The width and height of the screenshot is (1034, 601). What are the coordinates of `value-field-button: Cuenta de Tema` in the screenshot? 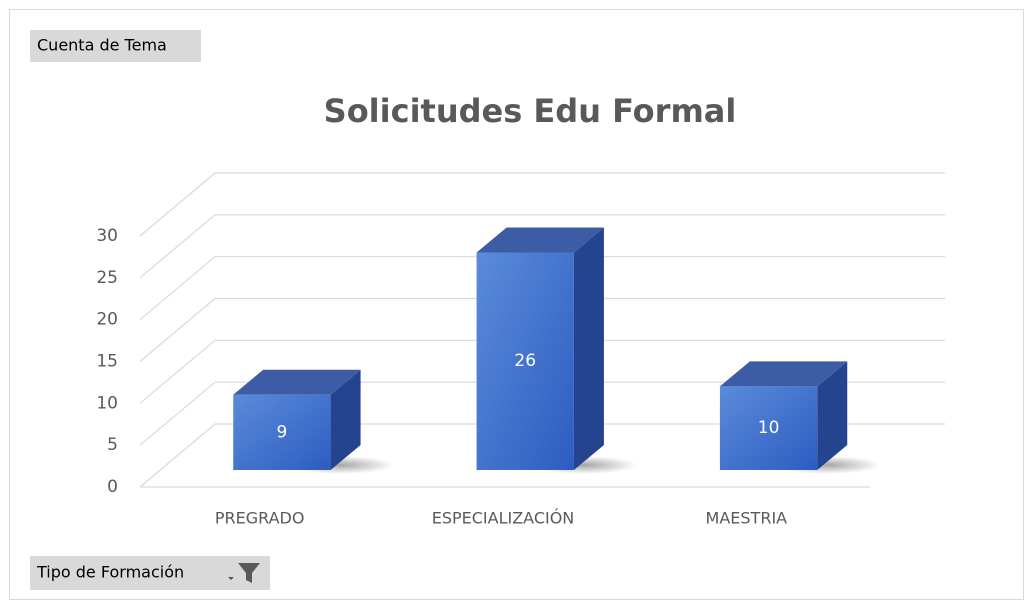 It's located at (115, 46).